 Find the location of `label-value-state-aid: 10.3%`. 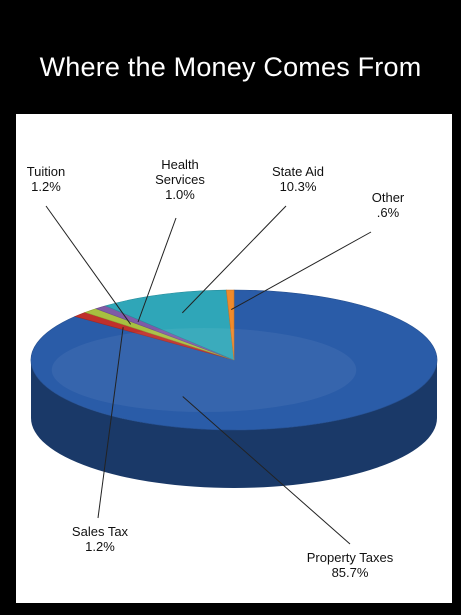

label-value-state-aid: 10.3% is located at coordinates (298, 186).